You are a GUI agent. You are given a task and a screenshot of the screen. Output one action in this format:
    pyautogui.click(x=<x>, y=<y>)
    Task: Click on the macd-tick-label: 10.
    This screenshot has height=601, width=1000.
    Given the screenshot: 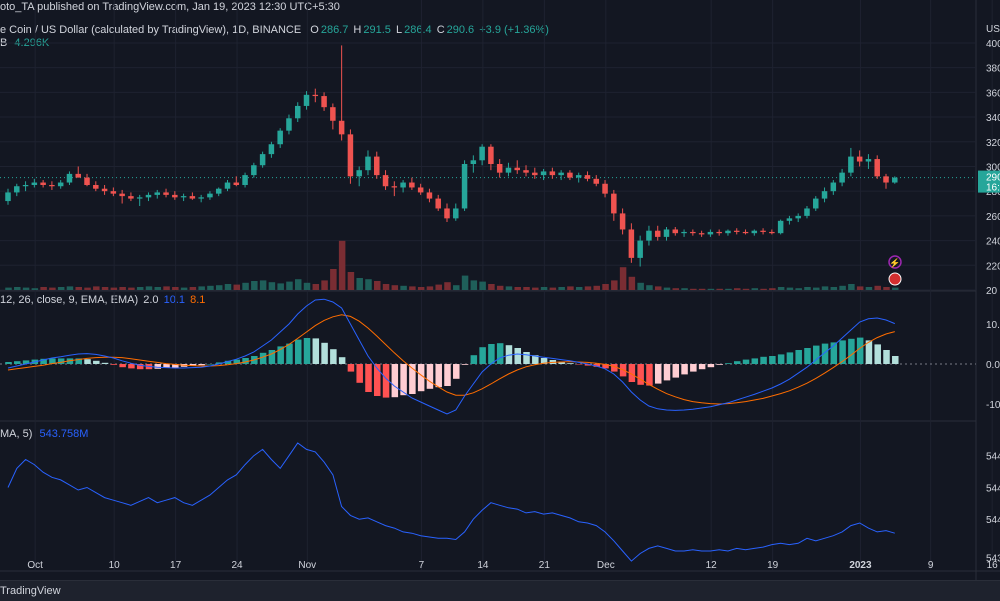 What is the action you would take?
    pyautogui.click(x=993, y=325)
    